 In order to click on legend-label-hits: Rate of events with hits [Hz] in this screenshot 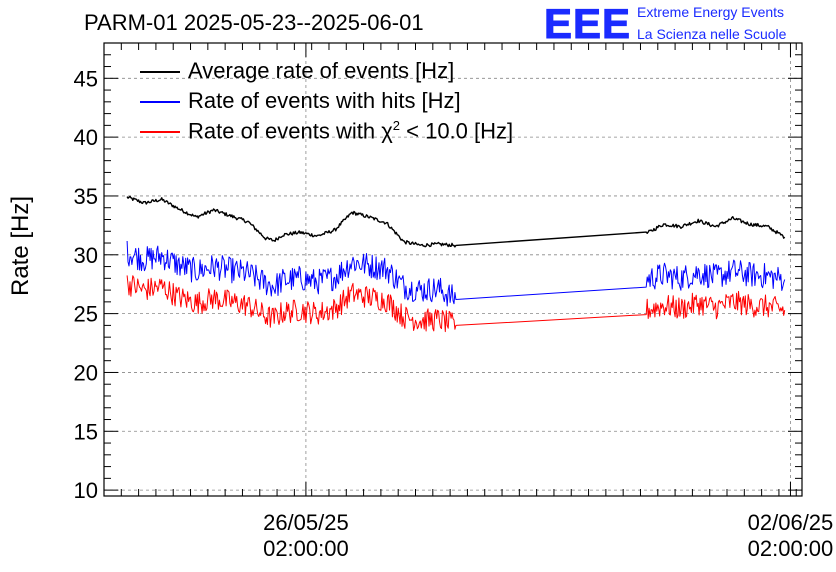, I will do `click(324, 100)`.